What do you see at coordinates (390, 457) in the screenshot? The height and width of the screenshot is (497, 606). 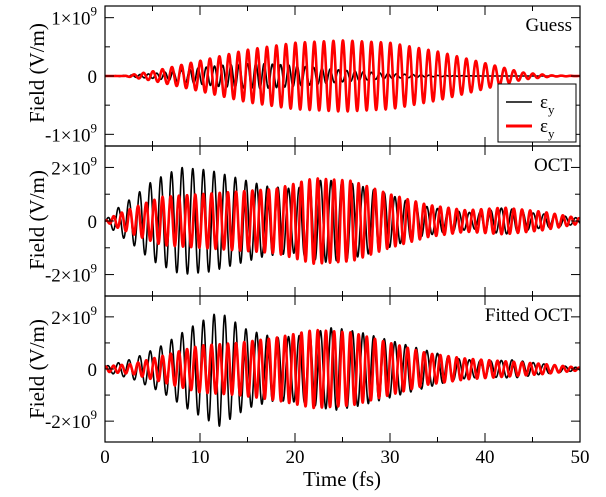 I see `x-tick-label: 30` at bounding box center [390, 457].